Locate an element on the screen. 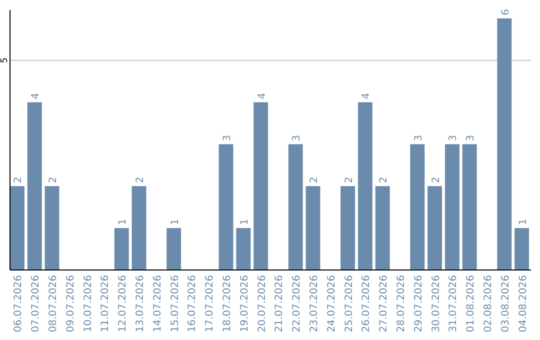  x-tick-label: 28.07.2026 is located at coordinates (401, 303).